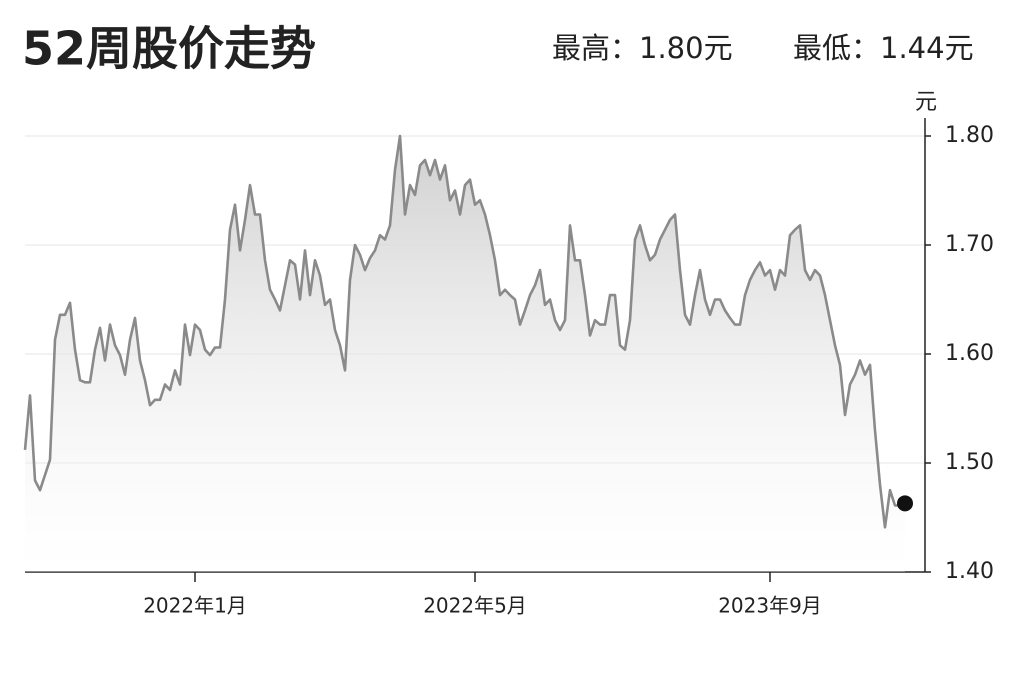  Describe the element at coordinates (969, 244) in the screenshot. I see `y-tick-label: 1.70` at that location.